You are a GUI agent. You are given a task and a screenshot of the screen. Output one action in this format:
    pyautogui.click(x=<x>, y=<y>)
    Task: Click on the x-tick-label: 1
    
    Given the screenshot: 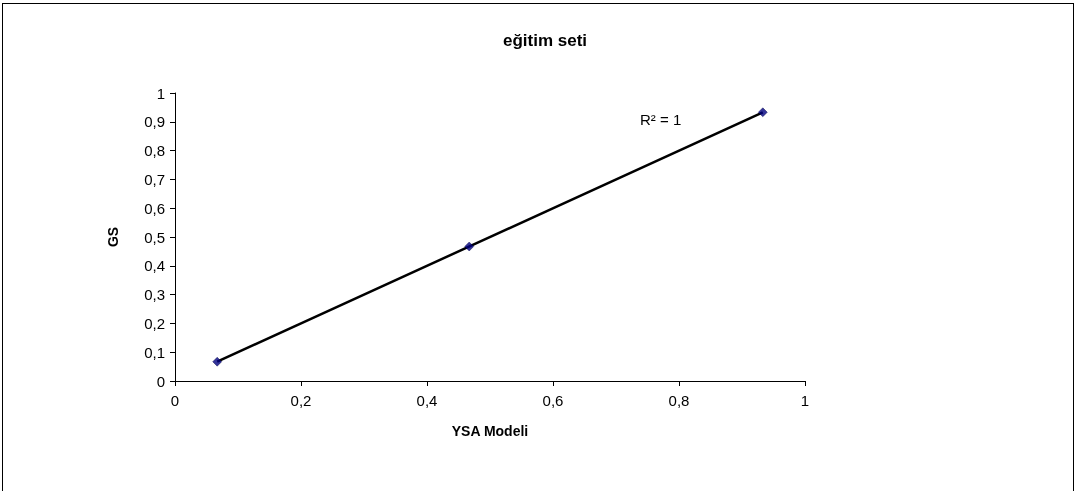 What is the action you would take?
    pyautogui.click(x=805, y=400)
    